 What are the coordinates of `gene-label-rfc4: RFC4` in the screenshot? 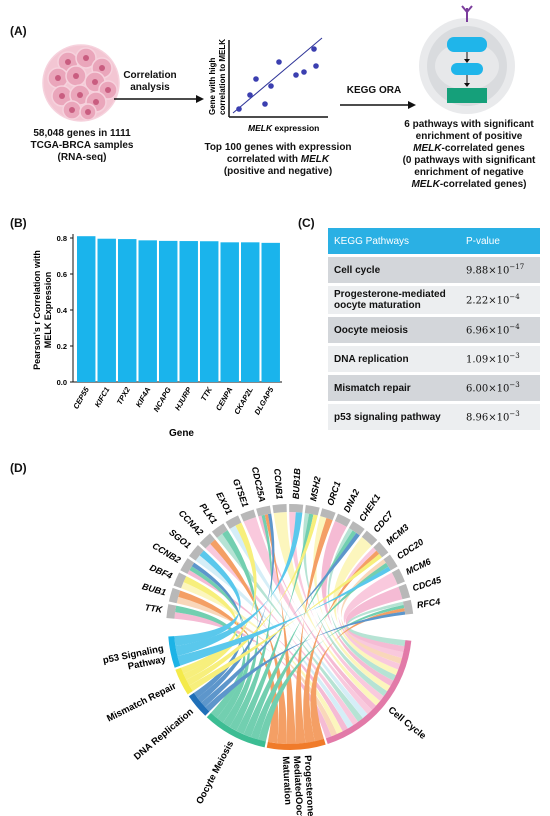 It's located at (428, 603).